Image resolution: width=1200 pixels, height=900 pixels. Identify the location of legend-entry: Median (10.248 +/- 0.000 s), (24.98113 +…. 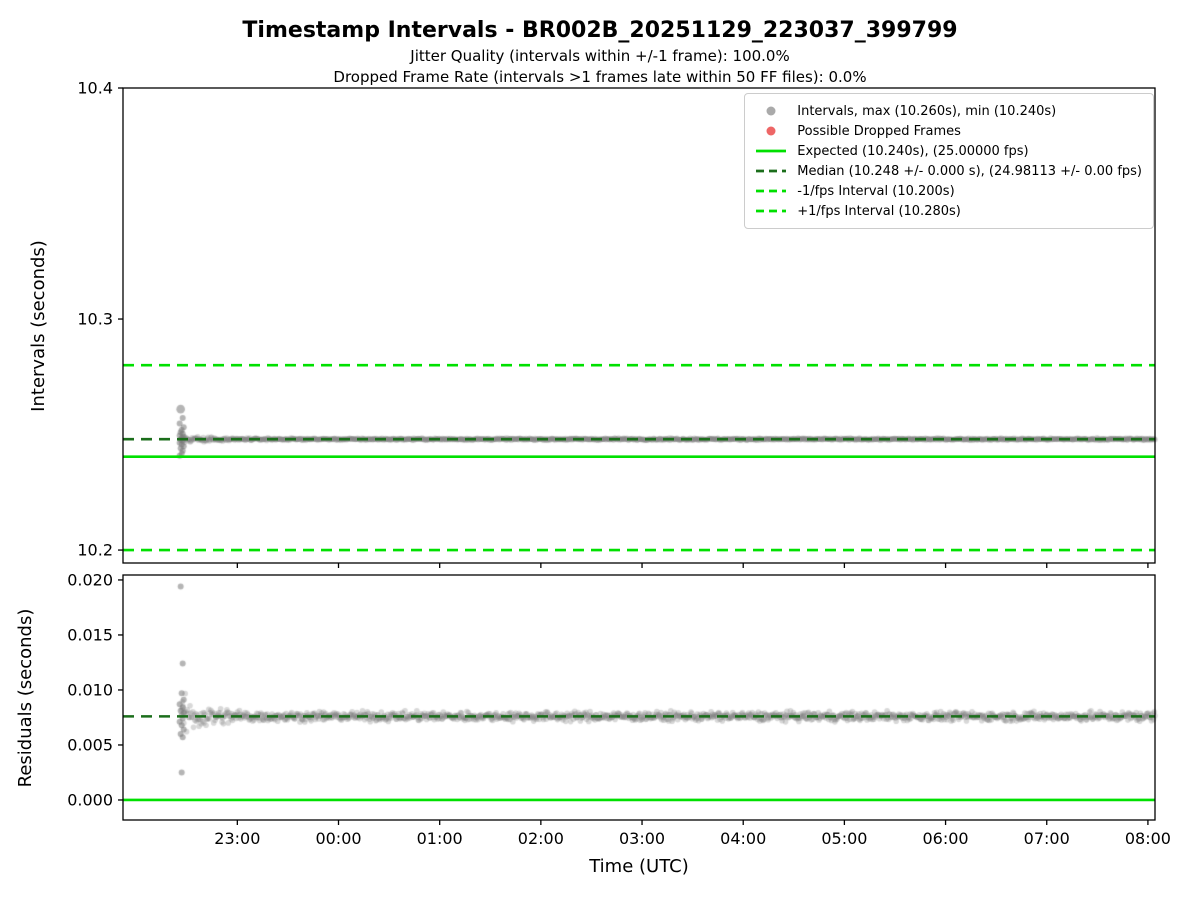
(948, 171).